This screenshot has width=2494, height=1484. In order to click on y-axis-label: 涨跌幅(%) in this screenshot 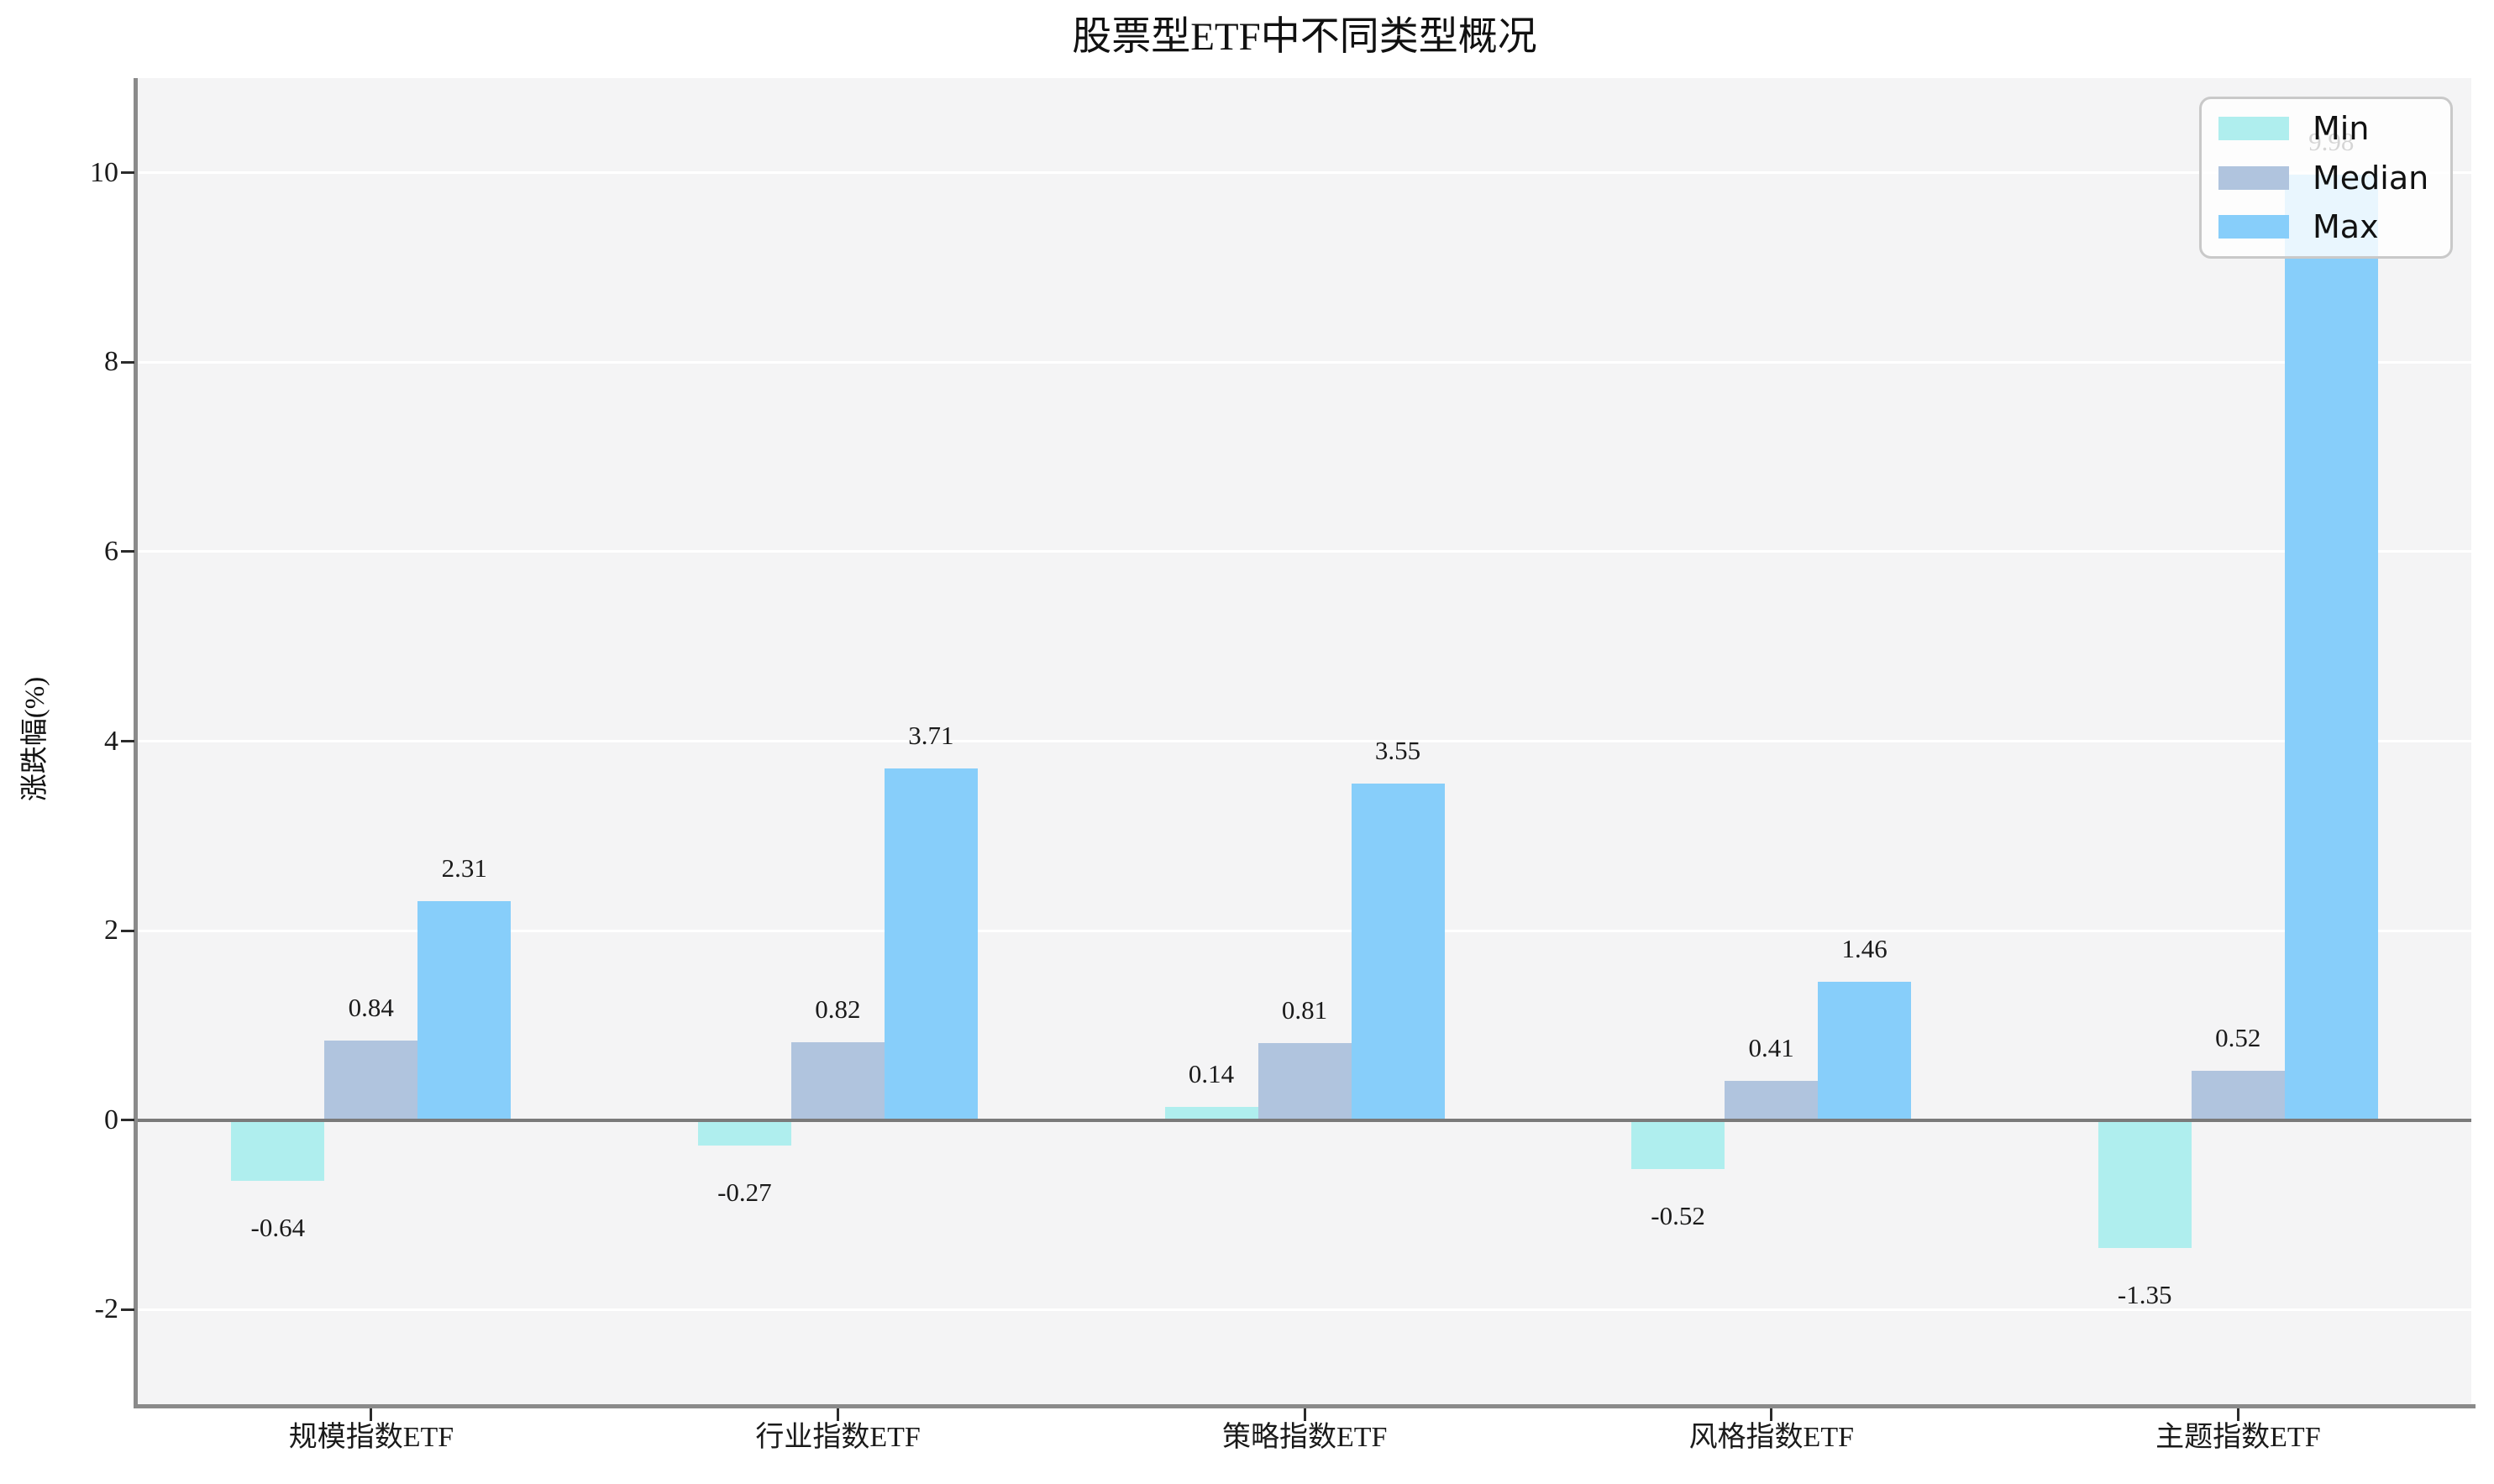, I will do `click(35, 739)`.